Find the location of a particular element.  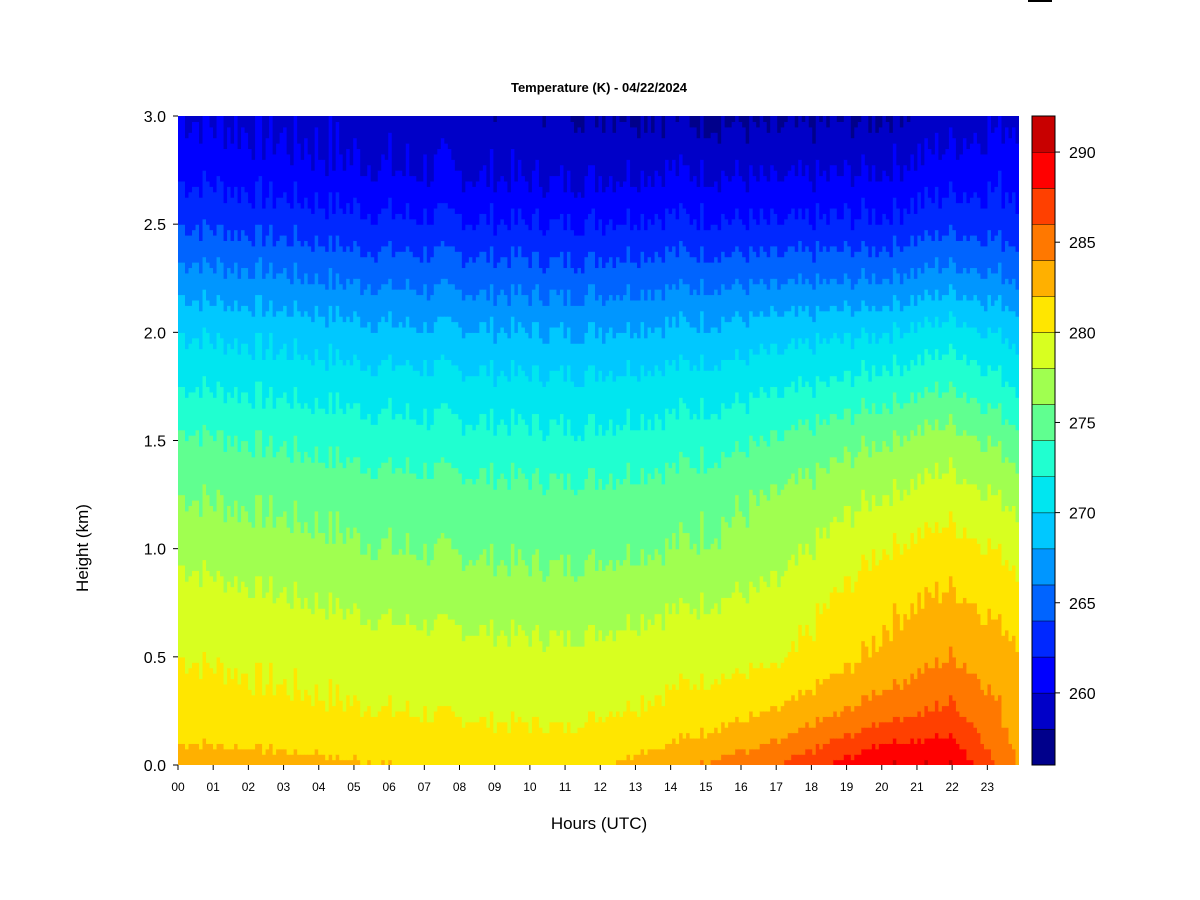

y-tick-label: 0.5 is located at coordinates (155, 658).